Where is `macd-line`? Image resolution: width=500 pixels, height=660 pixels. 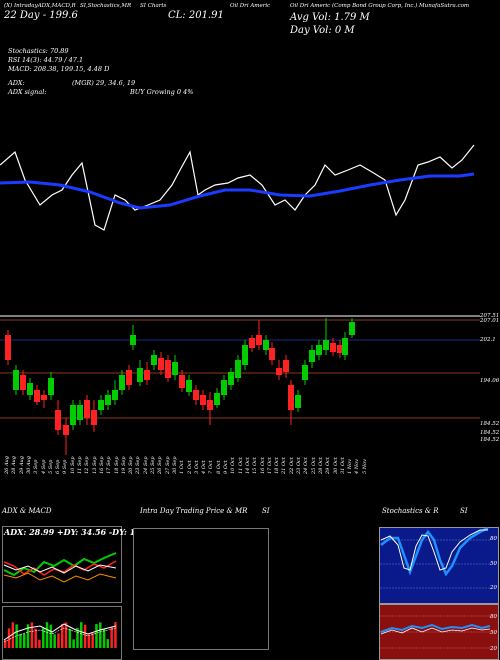
macd-line is located at coordinates (60, 632).